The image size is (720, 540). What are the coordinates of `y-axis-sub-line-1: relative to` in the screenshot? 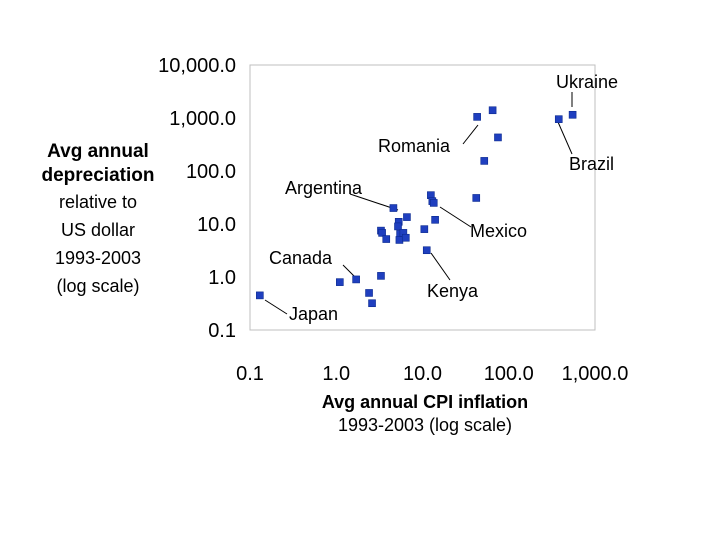 It's located at (98, 202).